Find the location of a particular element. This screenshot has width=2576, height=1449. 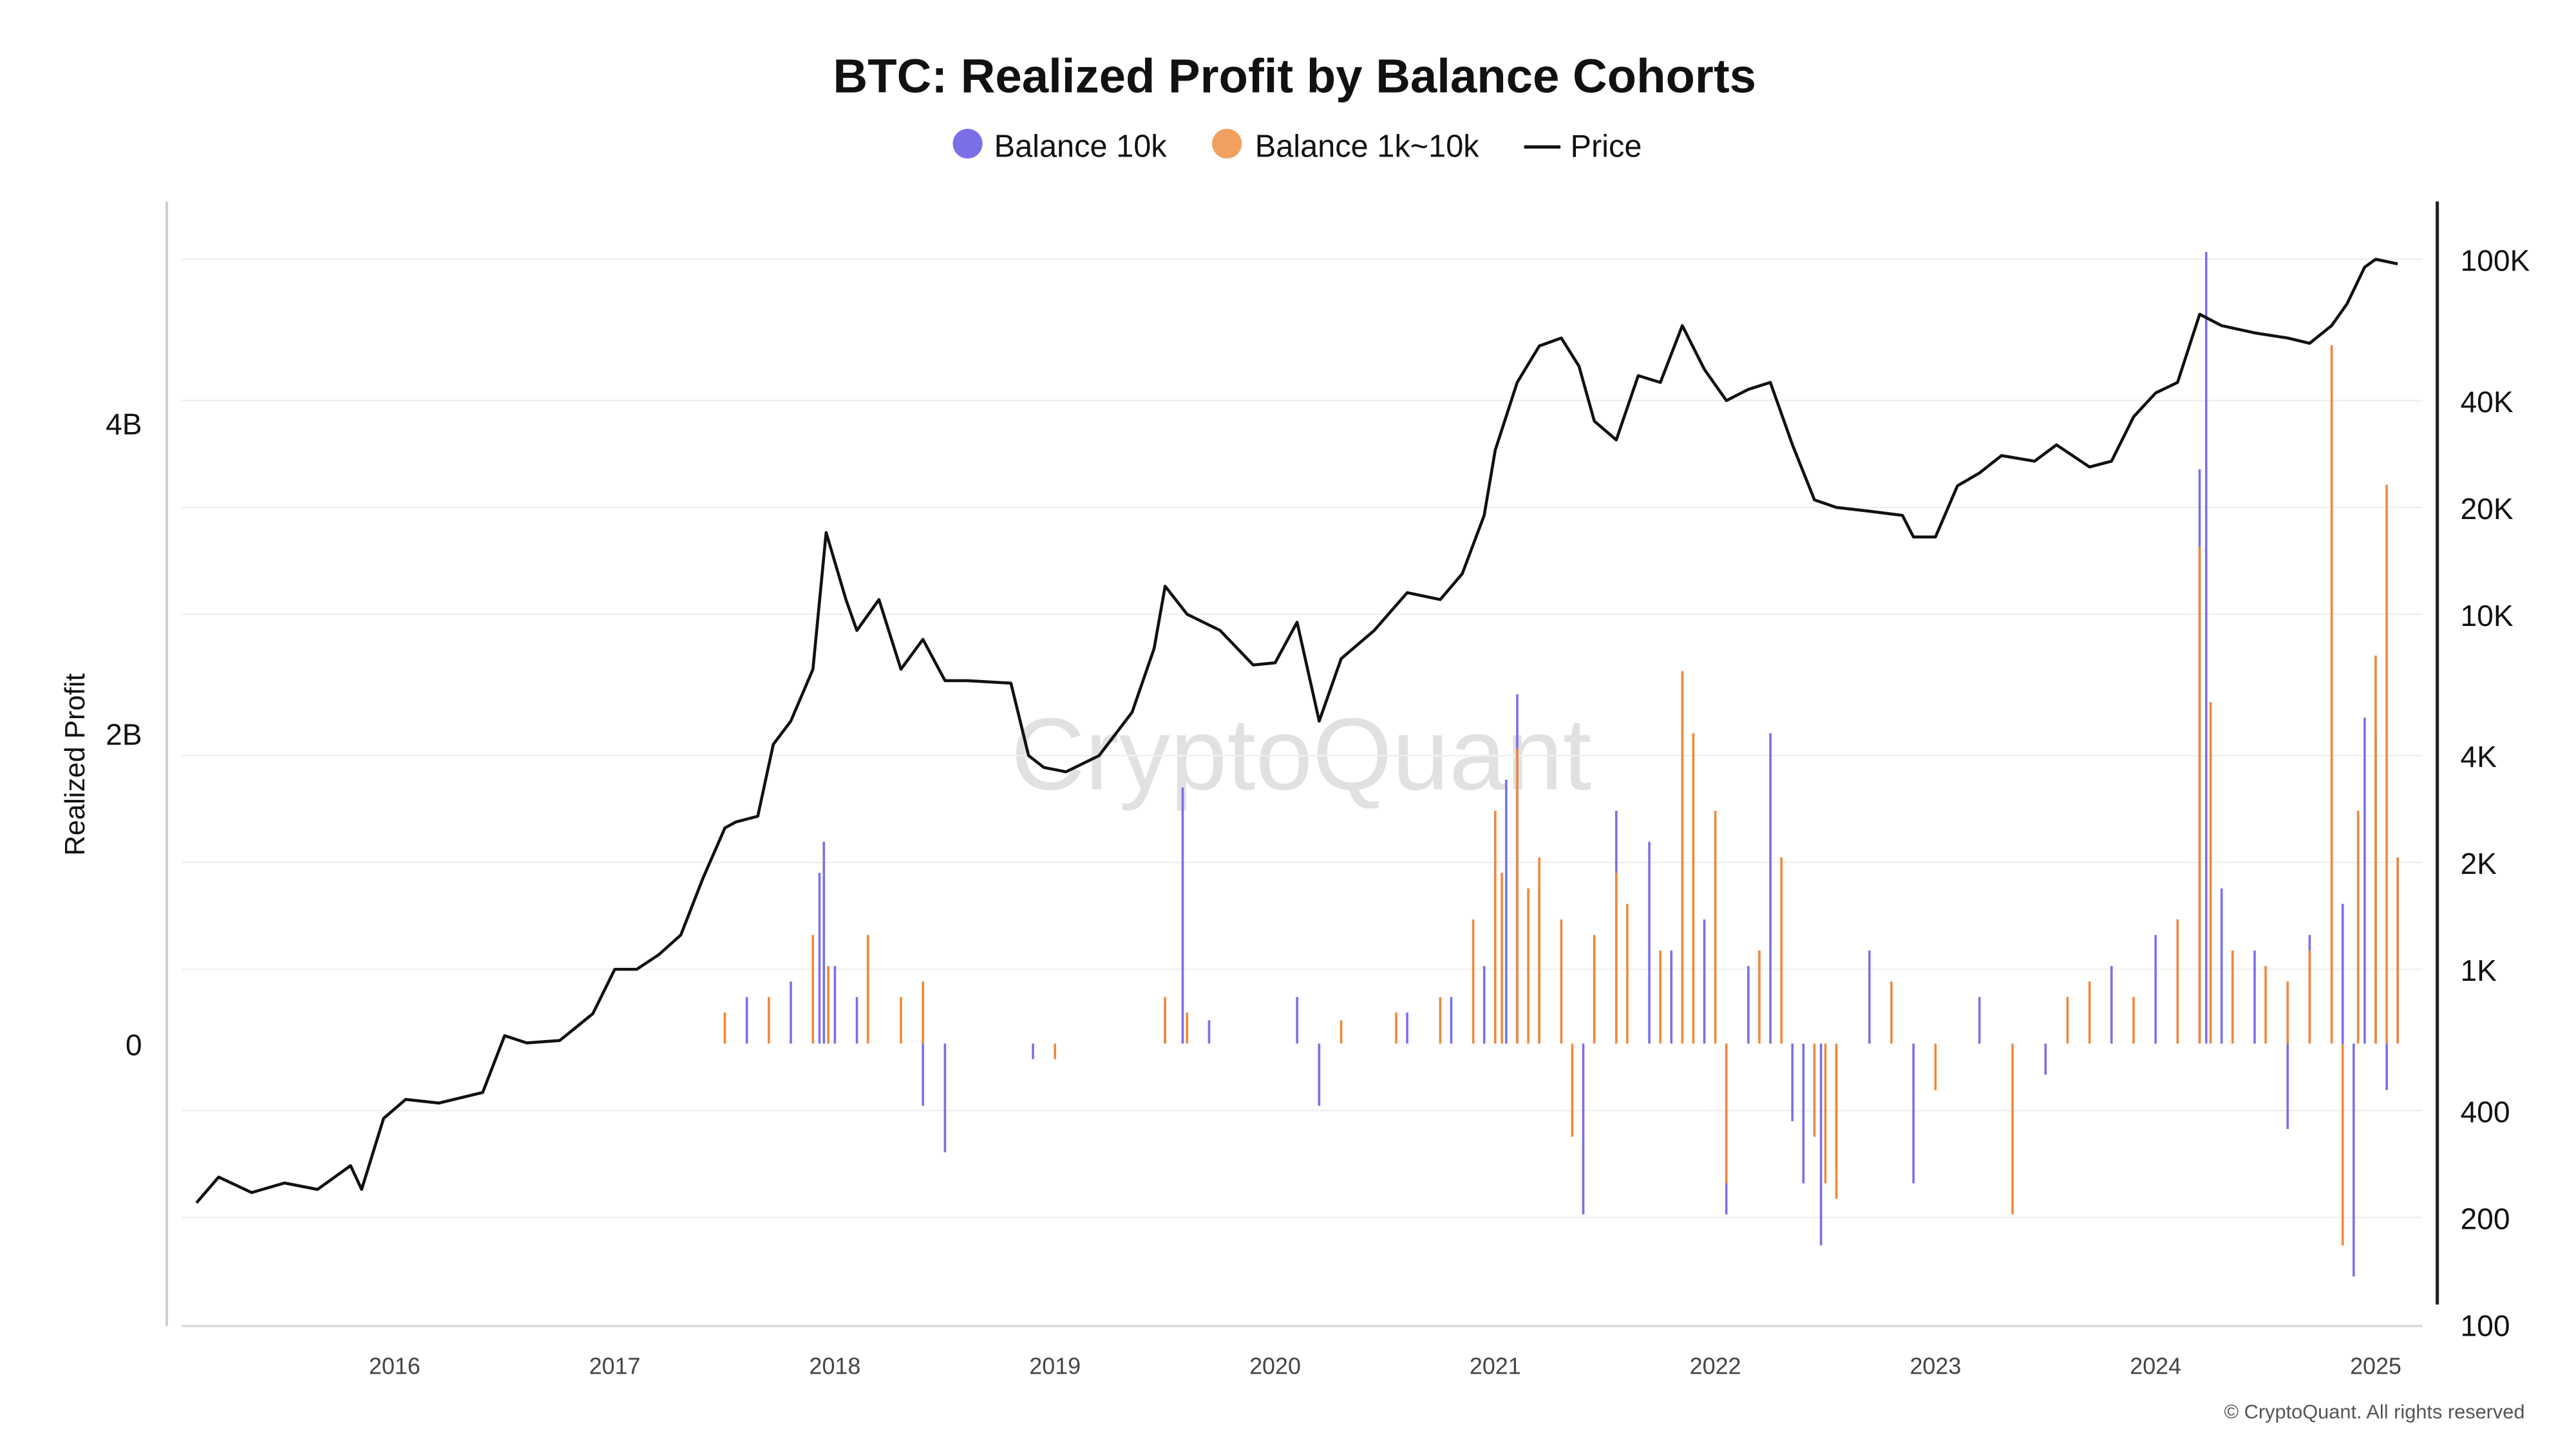

left-tick-label: 4B is located at coordinates (124, 423).